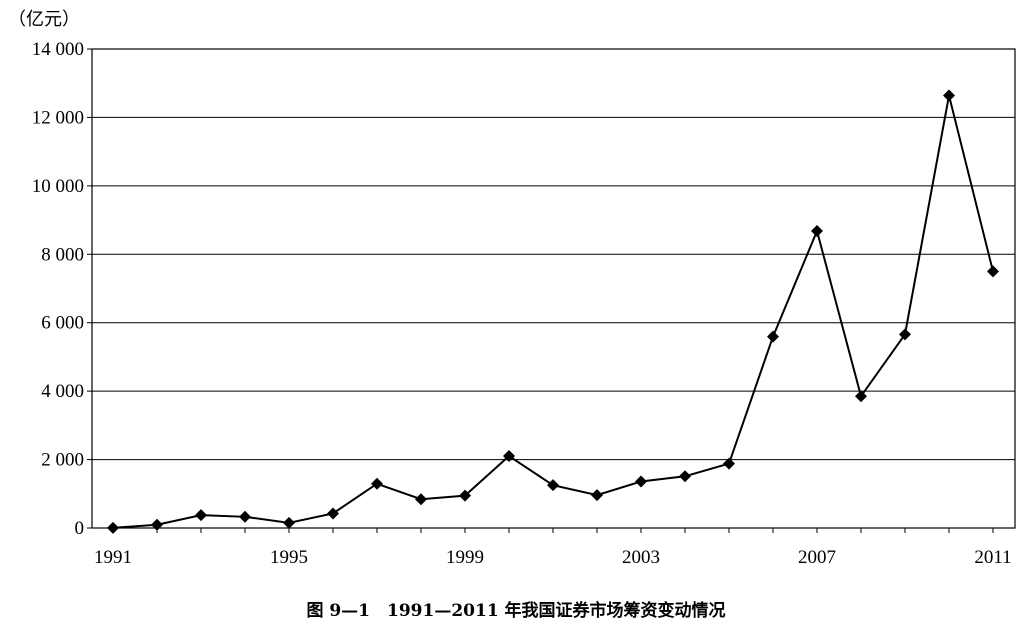  Describe the element at coordinates (44, 19) in the screenshot. I see `y-axis-unit-label: （亿元）` at that location.